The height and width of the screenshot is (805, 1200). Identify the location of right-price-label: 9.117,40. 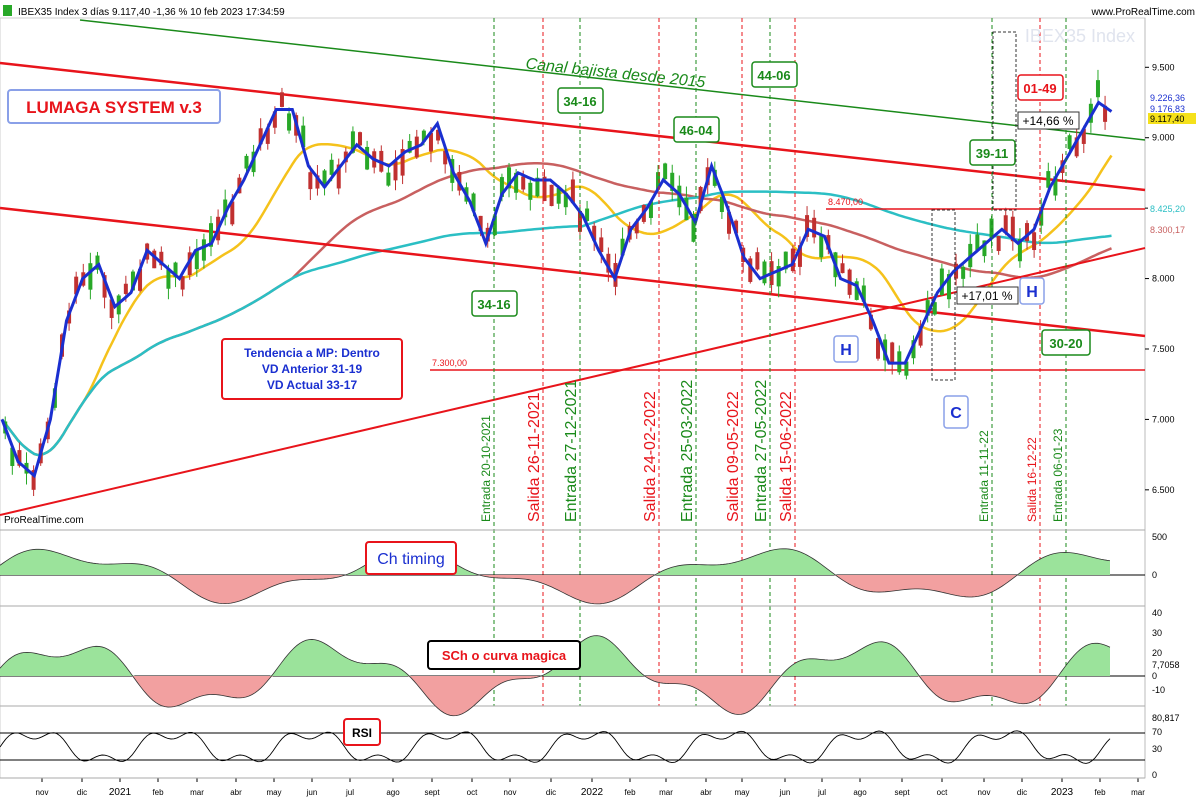
(1167, 119).